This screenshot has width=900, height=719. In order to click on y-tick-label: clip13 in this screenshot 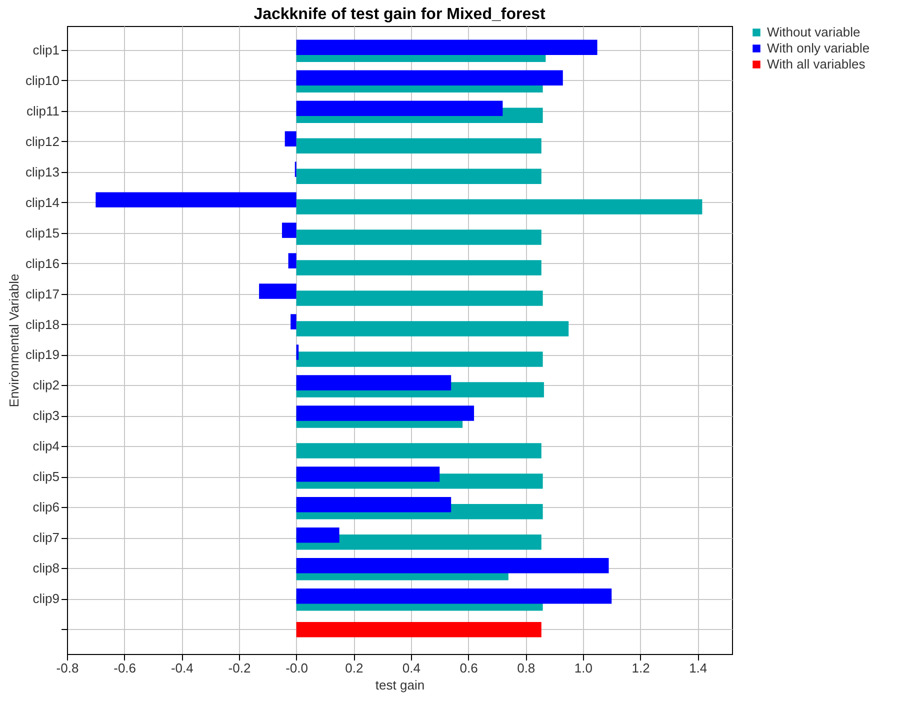, I will do `click(43, 172)`.